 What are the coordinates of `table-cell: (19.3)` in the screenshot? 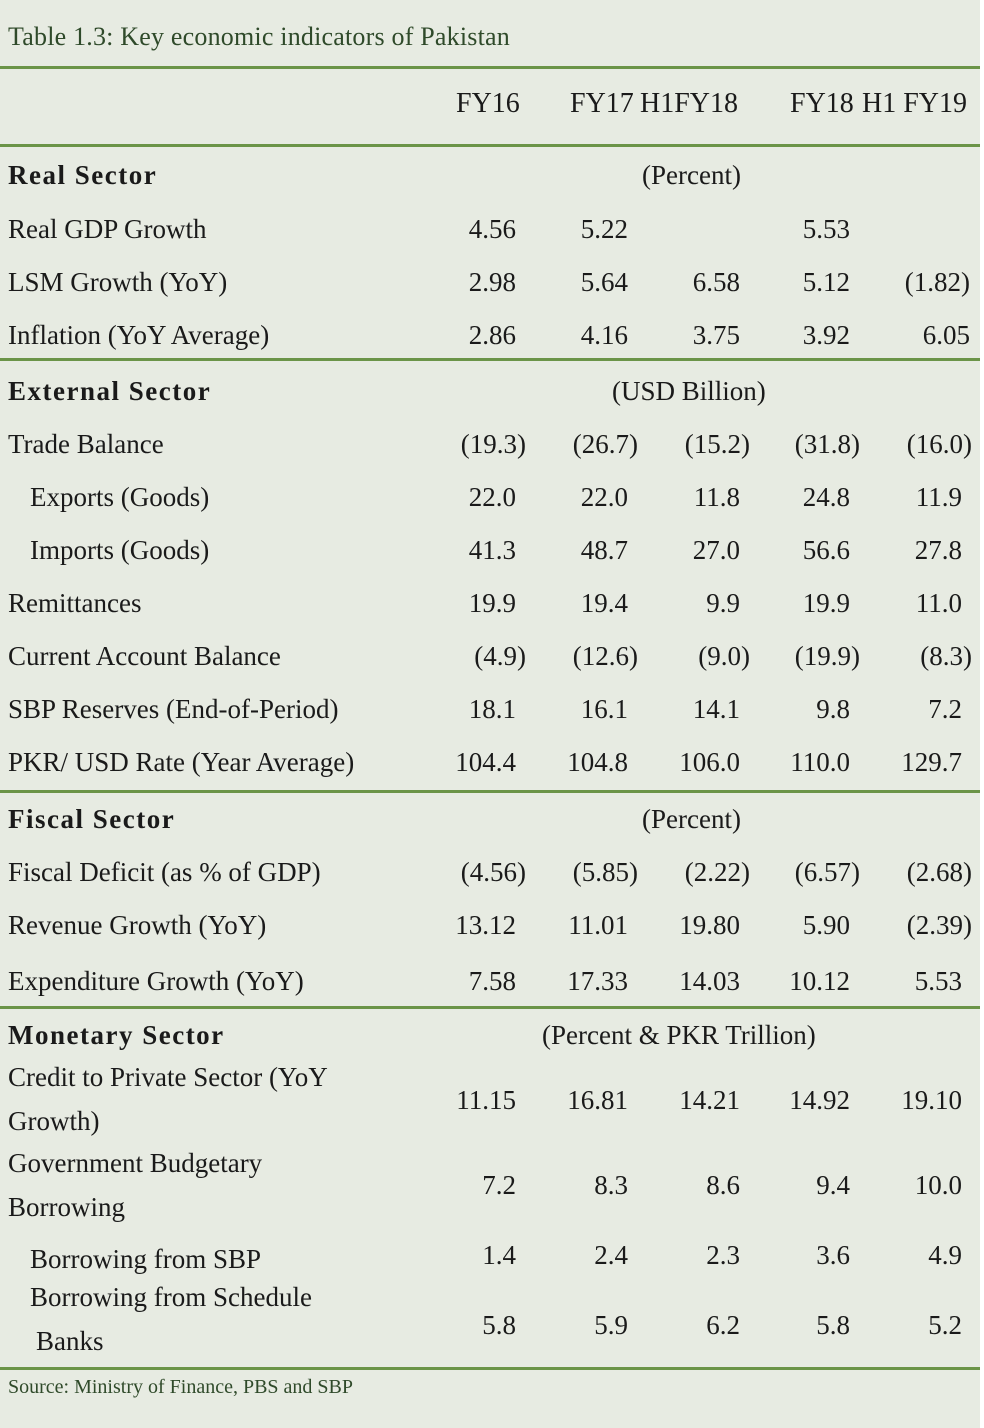 It's located at (493, 444).